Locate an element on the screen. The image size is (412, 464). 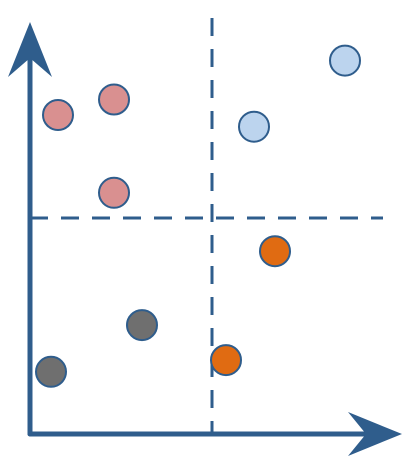
y-axis-arrow-icon is located at coordinates (30, 49).